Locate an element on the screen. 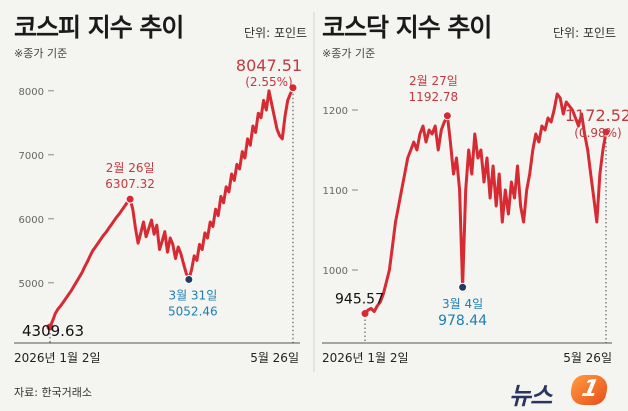 The image size is (628, 411). kospi-y-tick-label: 7000 is located at coordinates (31, 156).